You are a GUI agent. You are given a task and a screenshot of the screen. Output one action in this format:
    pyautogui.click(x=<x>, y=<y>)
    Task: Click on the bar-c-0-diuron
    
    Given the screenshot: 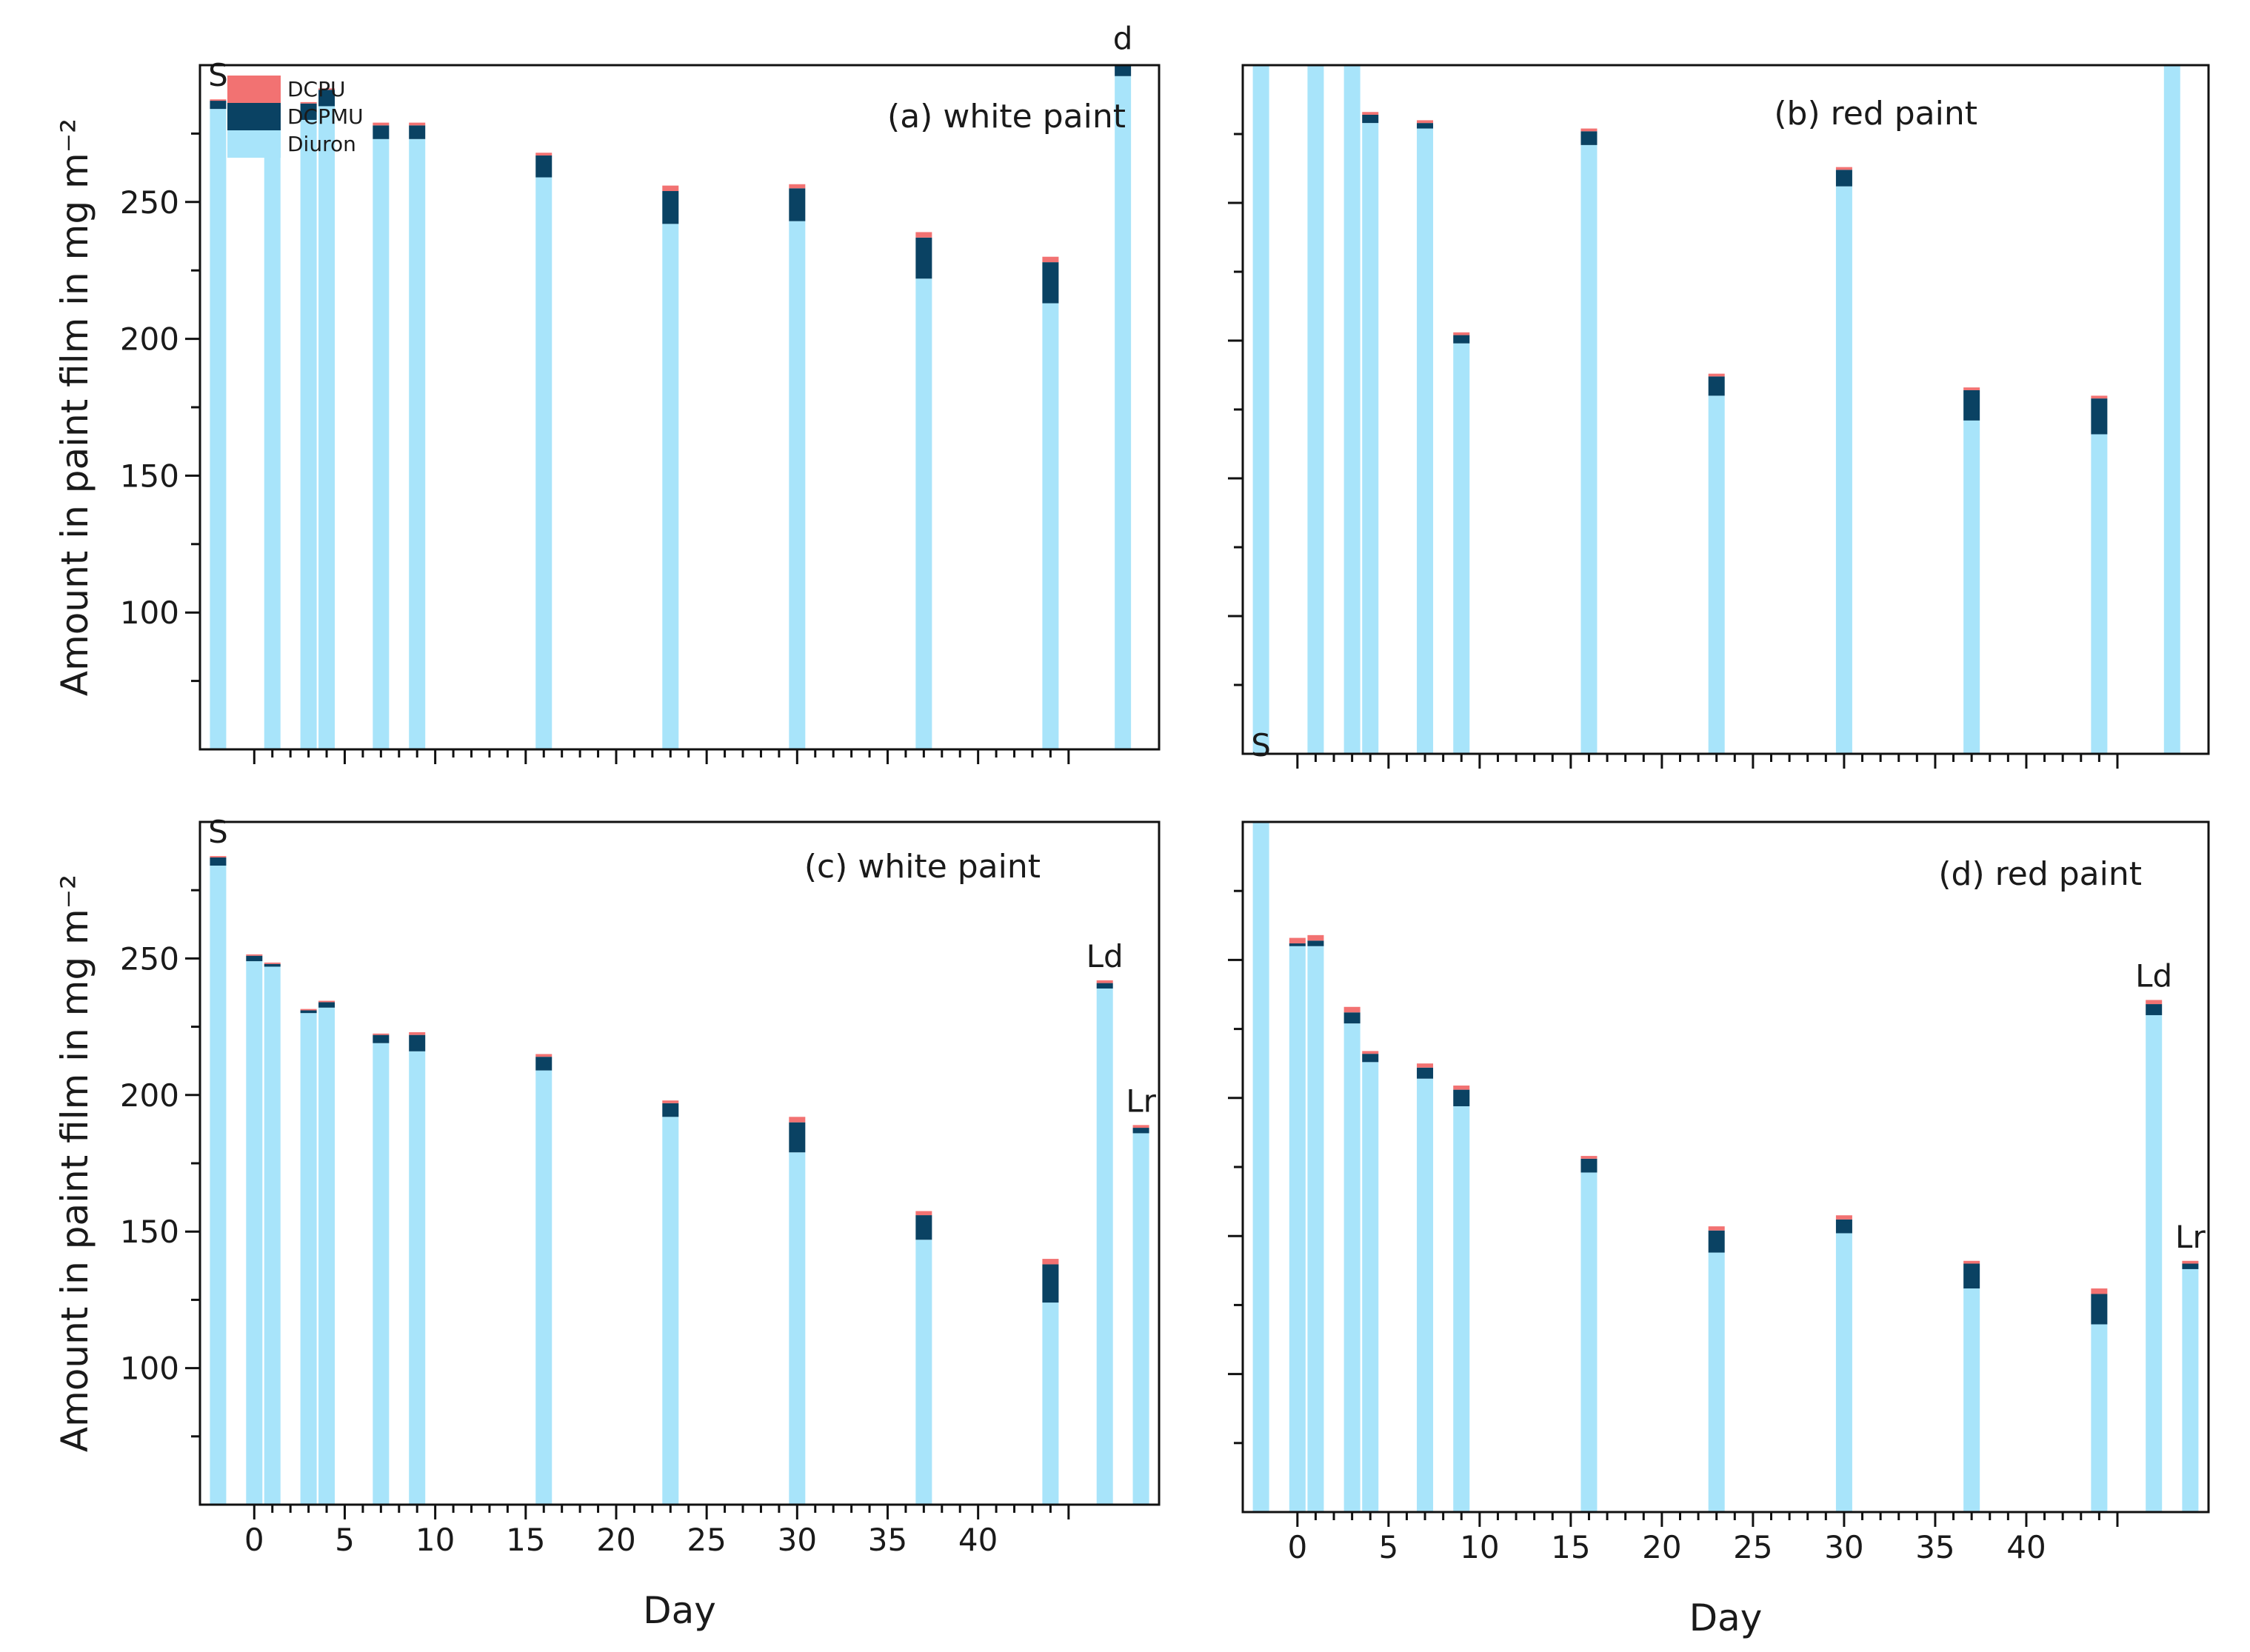 What is the action you would take?
    pyautogui.click(x=218, y=1185)
    